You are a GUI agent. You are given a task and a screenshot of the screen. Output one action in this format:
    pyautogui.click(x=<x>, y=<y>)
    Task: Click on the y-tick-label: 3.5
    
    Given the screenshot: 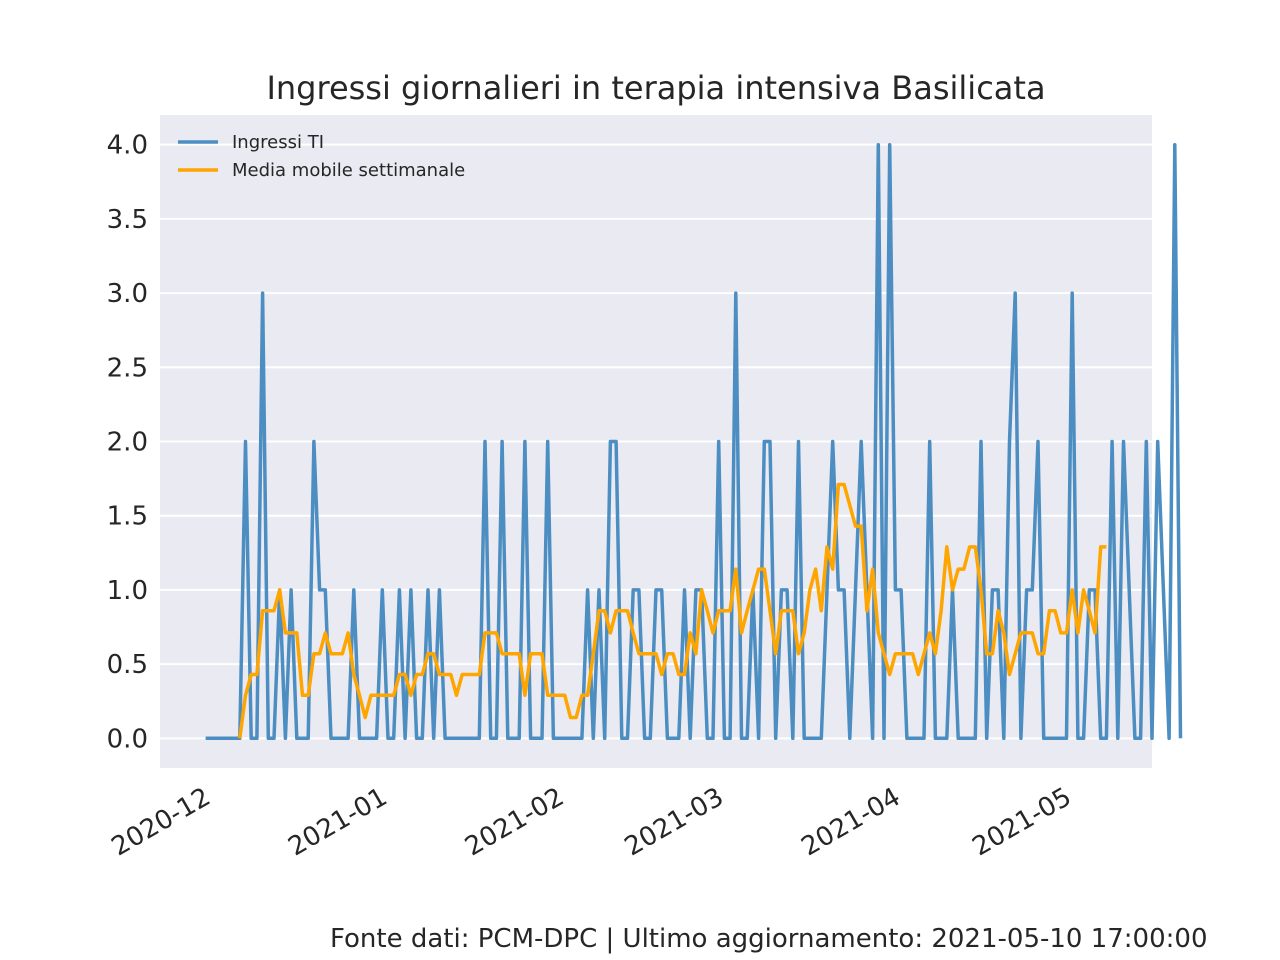 What is the action you would take?
    pyautogui.click(x=127, y=220)
    